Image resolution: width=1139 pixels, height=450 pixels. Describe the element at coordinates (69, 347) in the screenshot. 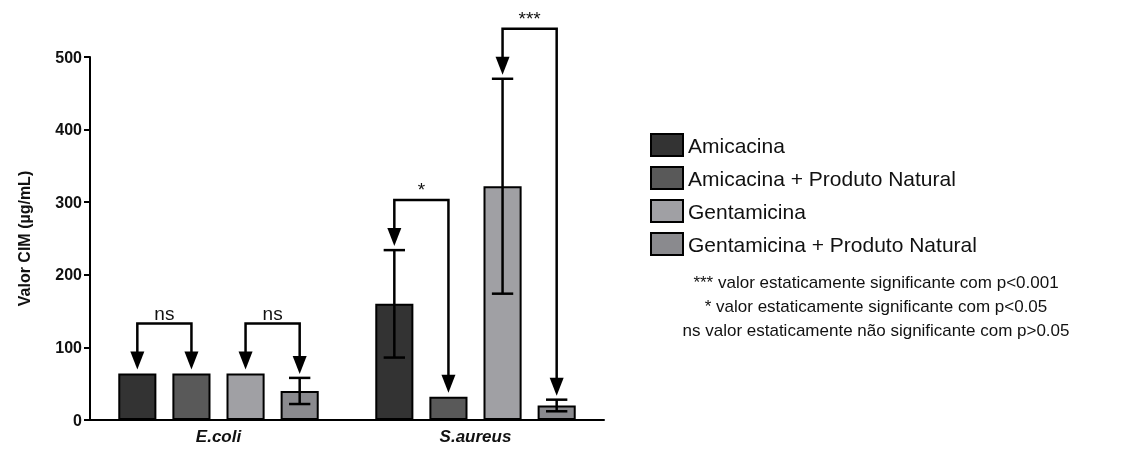

I see `y-tick-label: 100` at that location.